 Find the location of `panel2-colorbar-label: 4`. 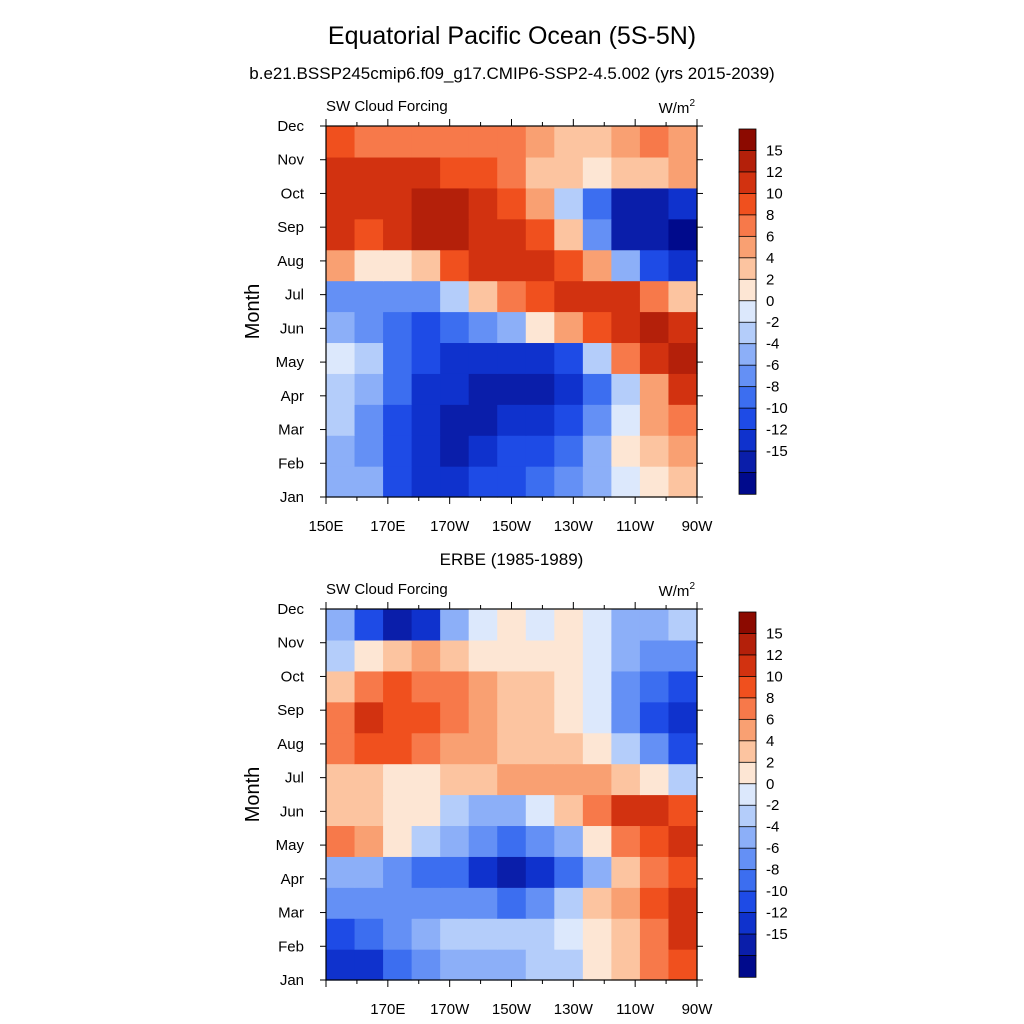

panel2-colorbar-label: 4 is located at coordinates (770, 741).